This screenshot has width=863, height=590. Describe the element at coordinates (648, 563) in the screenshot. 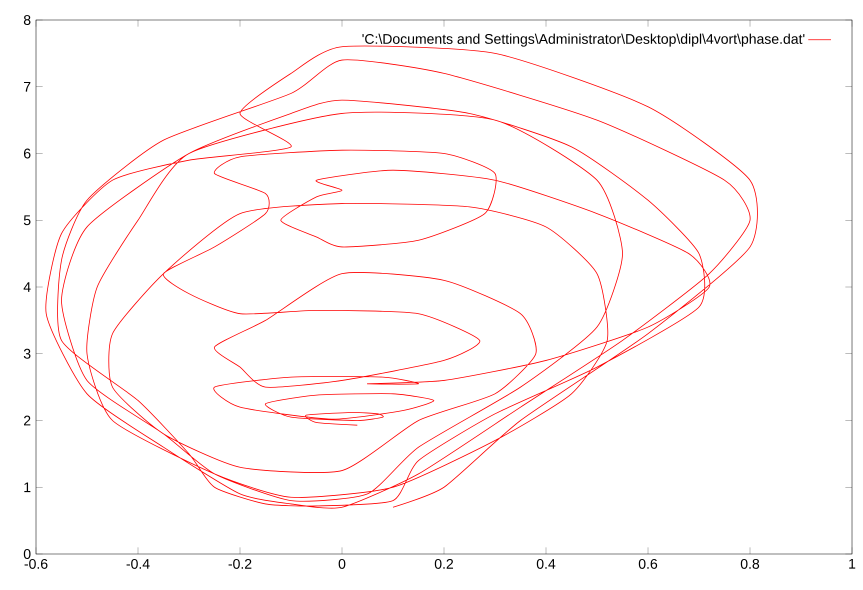

I see `x-tick-label: 0.6` at that location.